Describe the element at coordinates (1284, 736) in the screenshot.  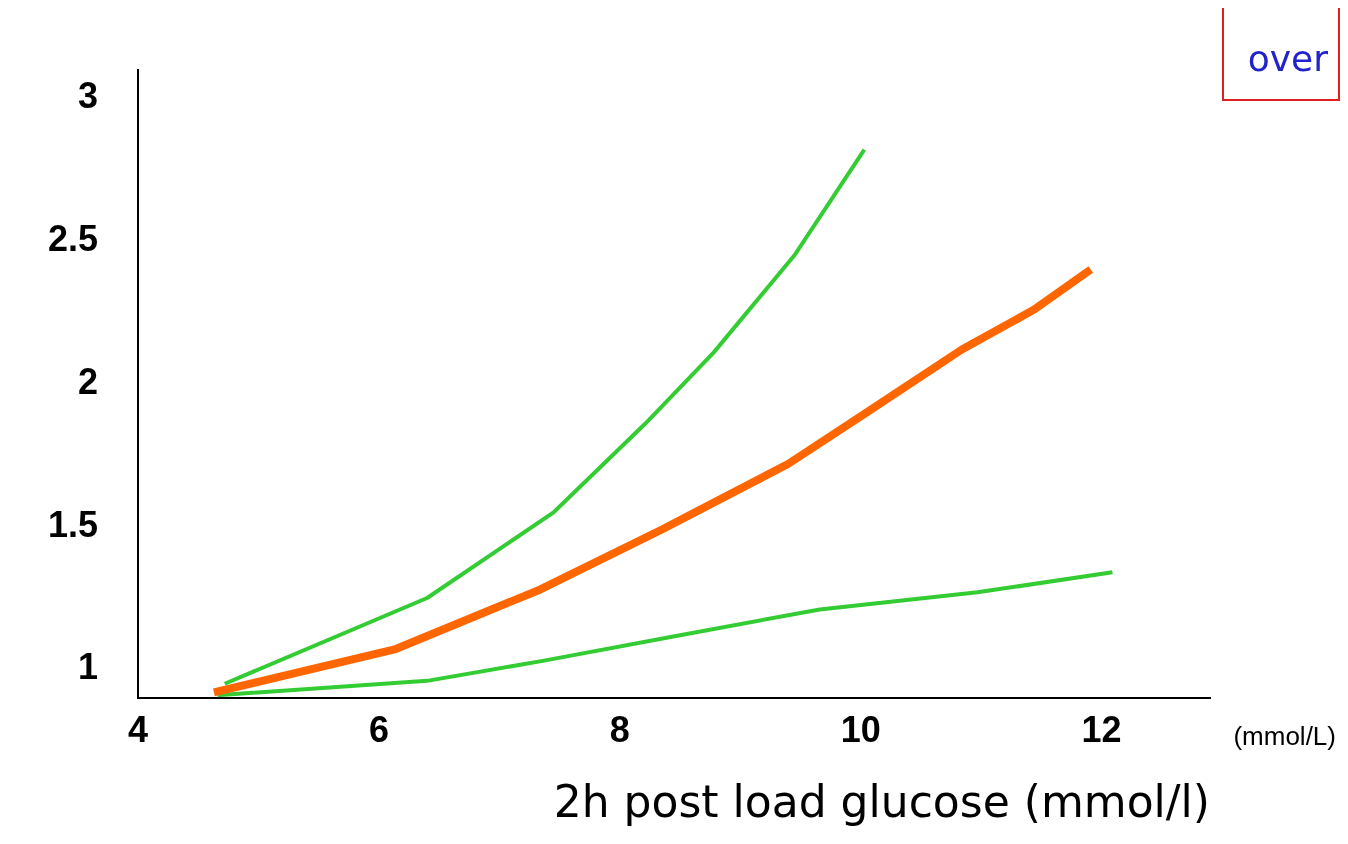
I see `text: (mmol/L)` at that location.